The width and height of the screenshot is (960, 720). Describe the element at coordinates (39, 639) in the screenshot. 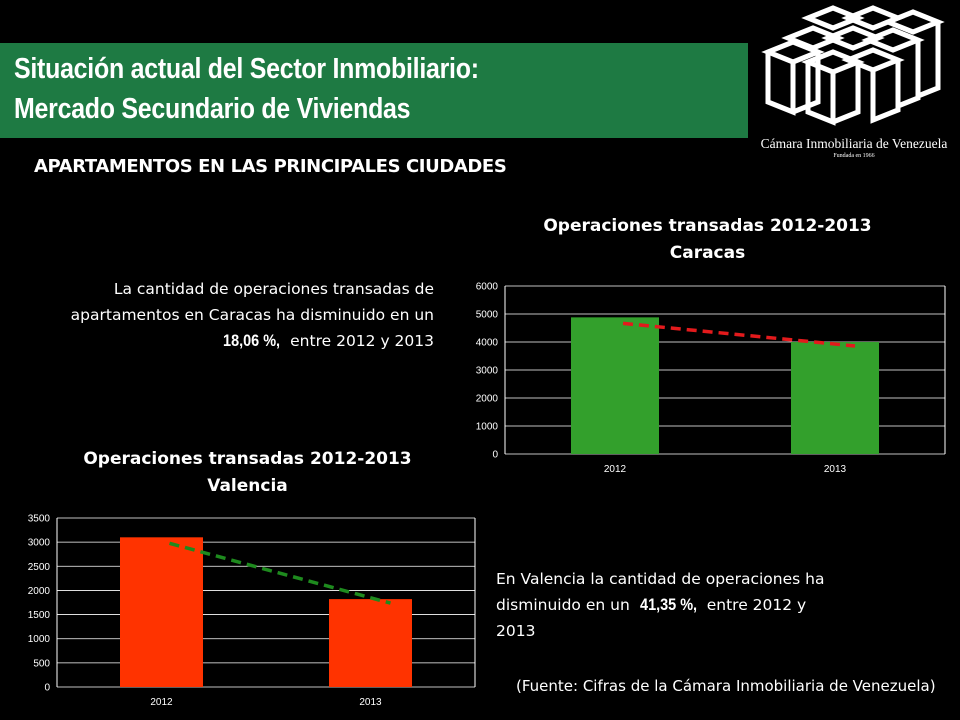

I see `valencia-ytick-label: 1000` at that location.